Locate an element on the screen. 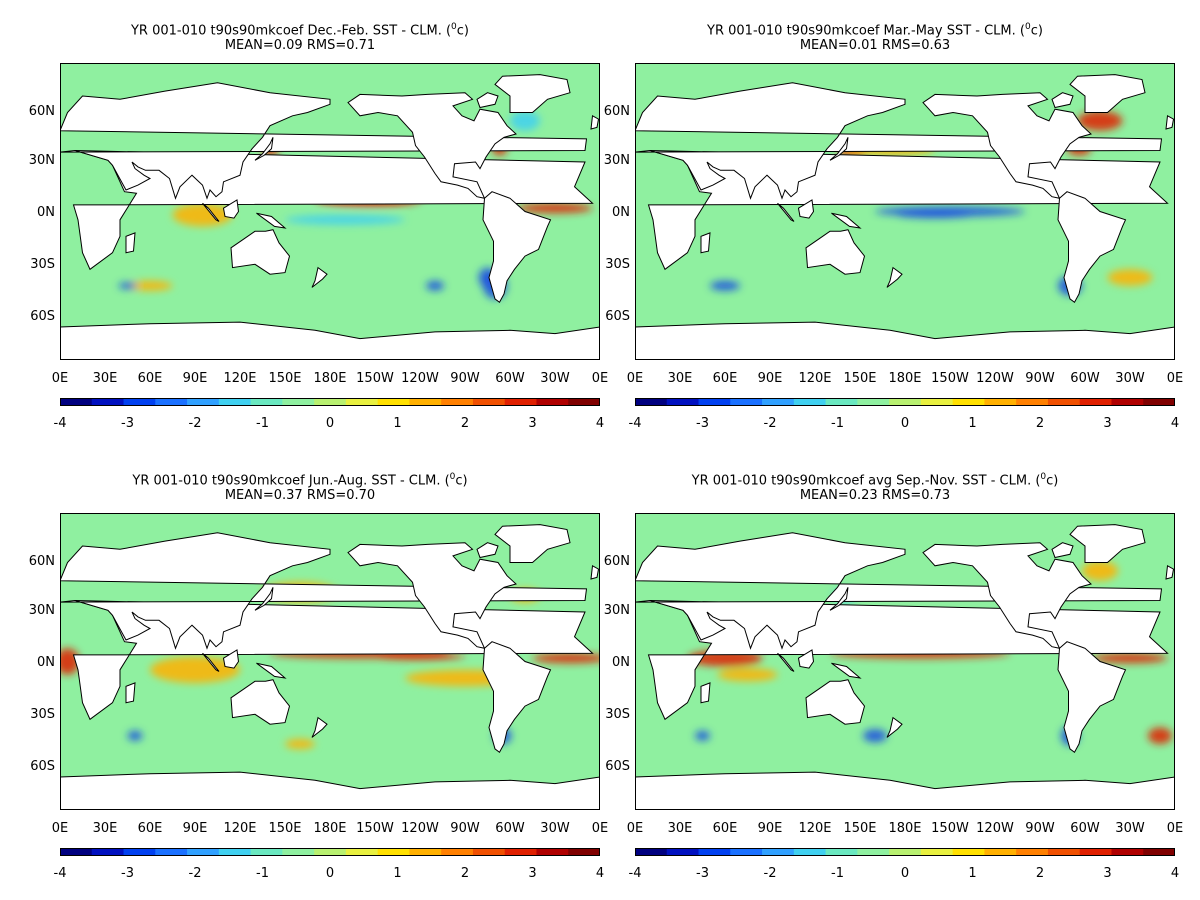 This screenshot has height=900, width=1200. panel-stats: MEAN=0.09 RMS=0.71 is located at coordinates (300, 45).